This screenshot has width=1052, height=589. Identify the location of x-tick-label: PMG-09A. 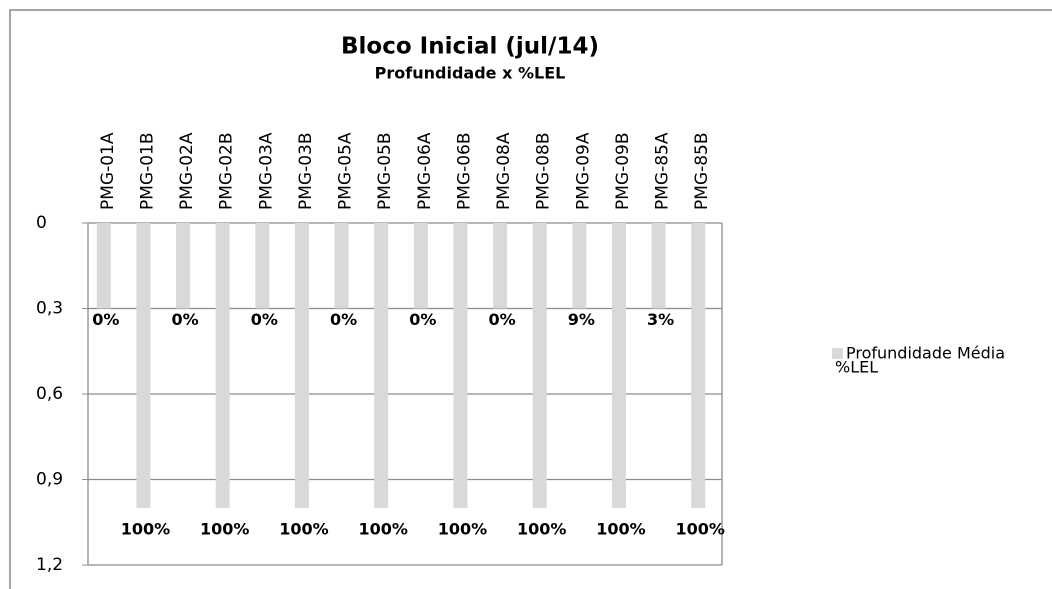
(583, 171).